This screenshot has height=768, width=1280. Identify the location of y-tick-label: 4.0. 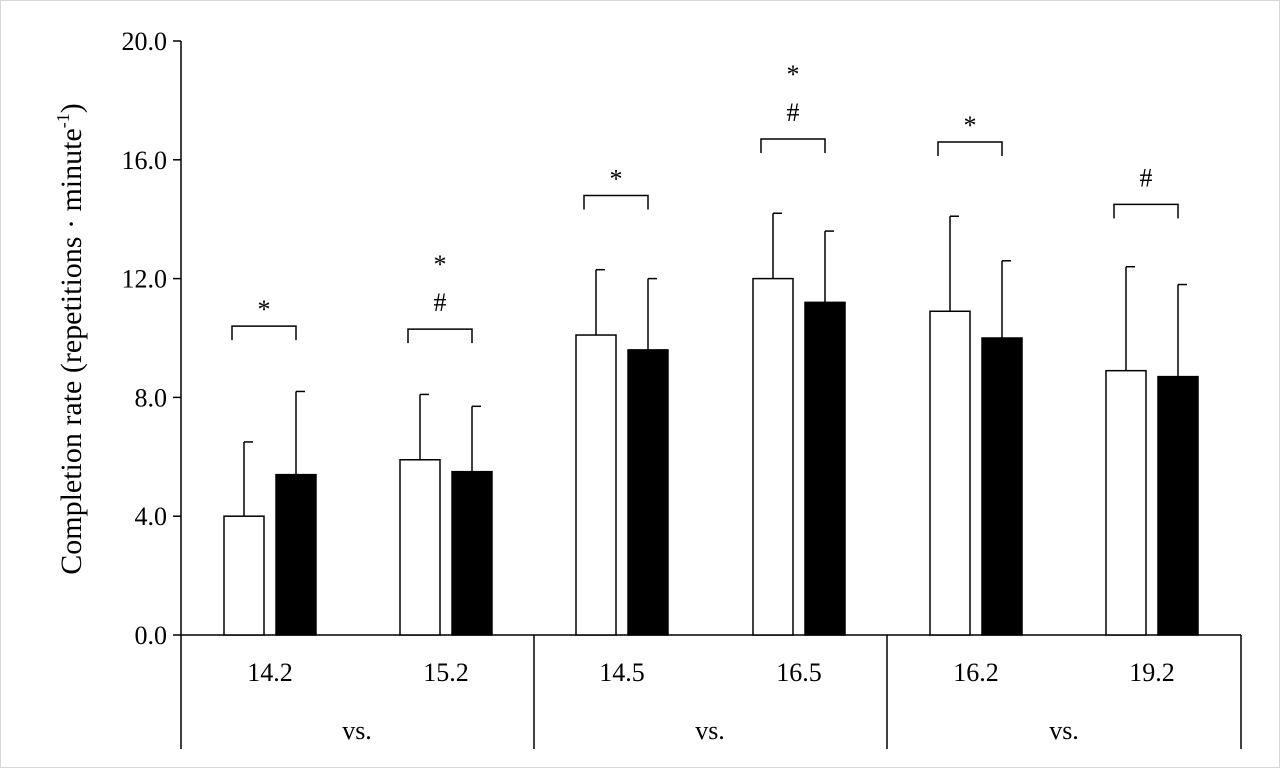
(151, 516).